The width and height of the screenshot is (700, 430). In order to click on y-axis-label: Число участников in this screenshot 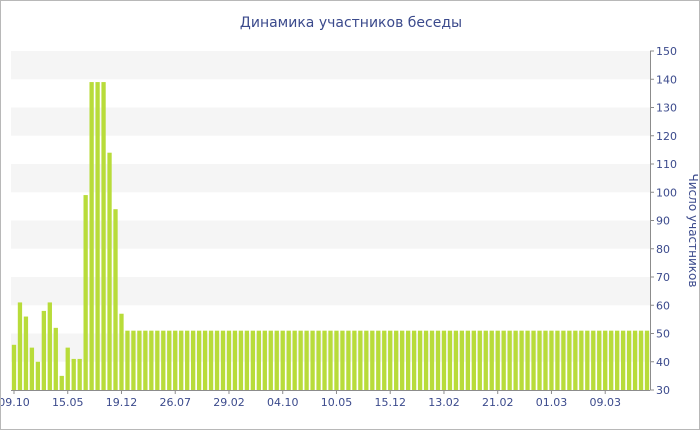, I will do `click(692, 231)`.